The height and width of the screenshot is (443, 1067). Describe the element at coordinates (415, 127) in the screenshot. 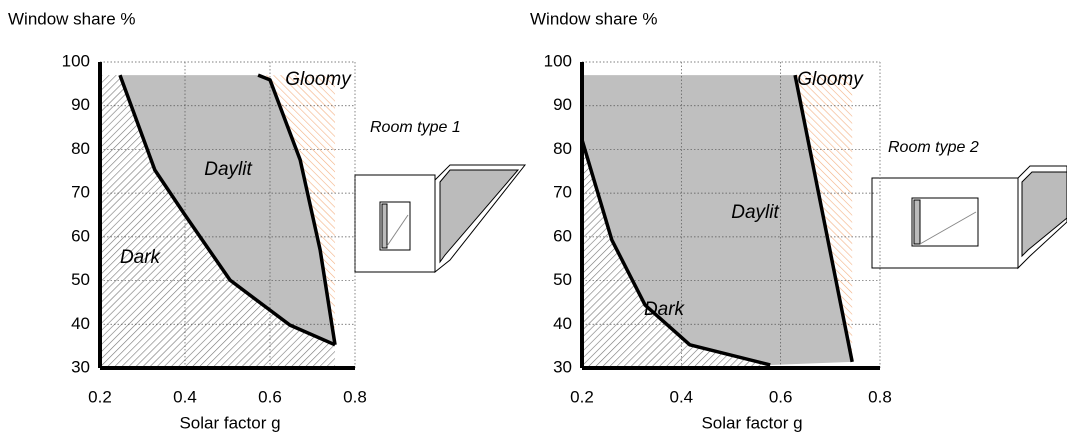

I see `room-label: Room type 1` at that location.